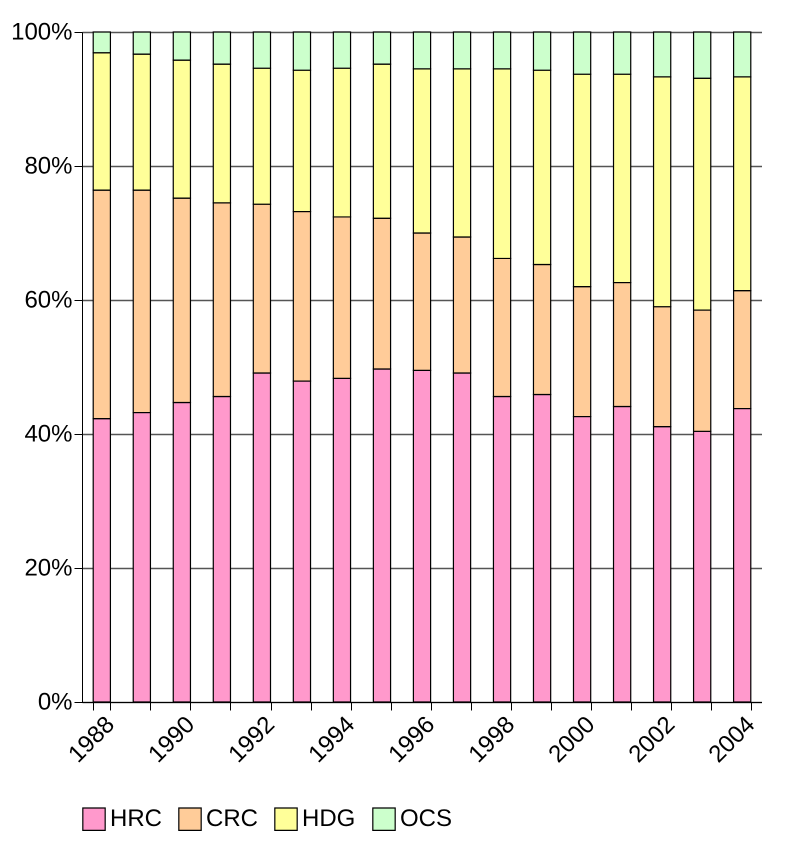 The image size is (804, 866). Describe the element at coordinates (55, 702) in the screenshot. I see `y-tick-label: 0%` at that location.